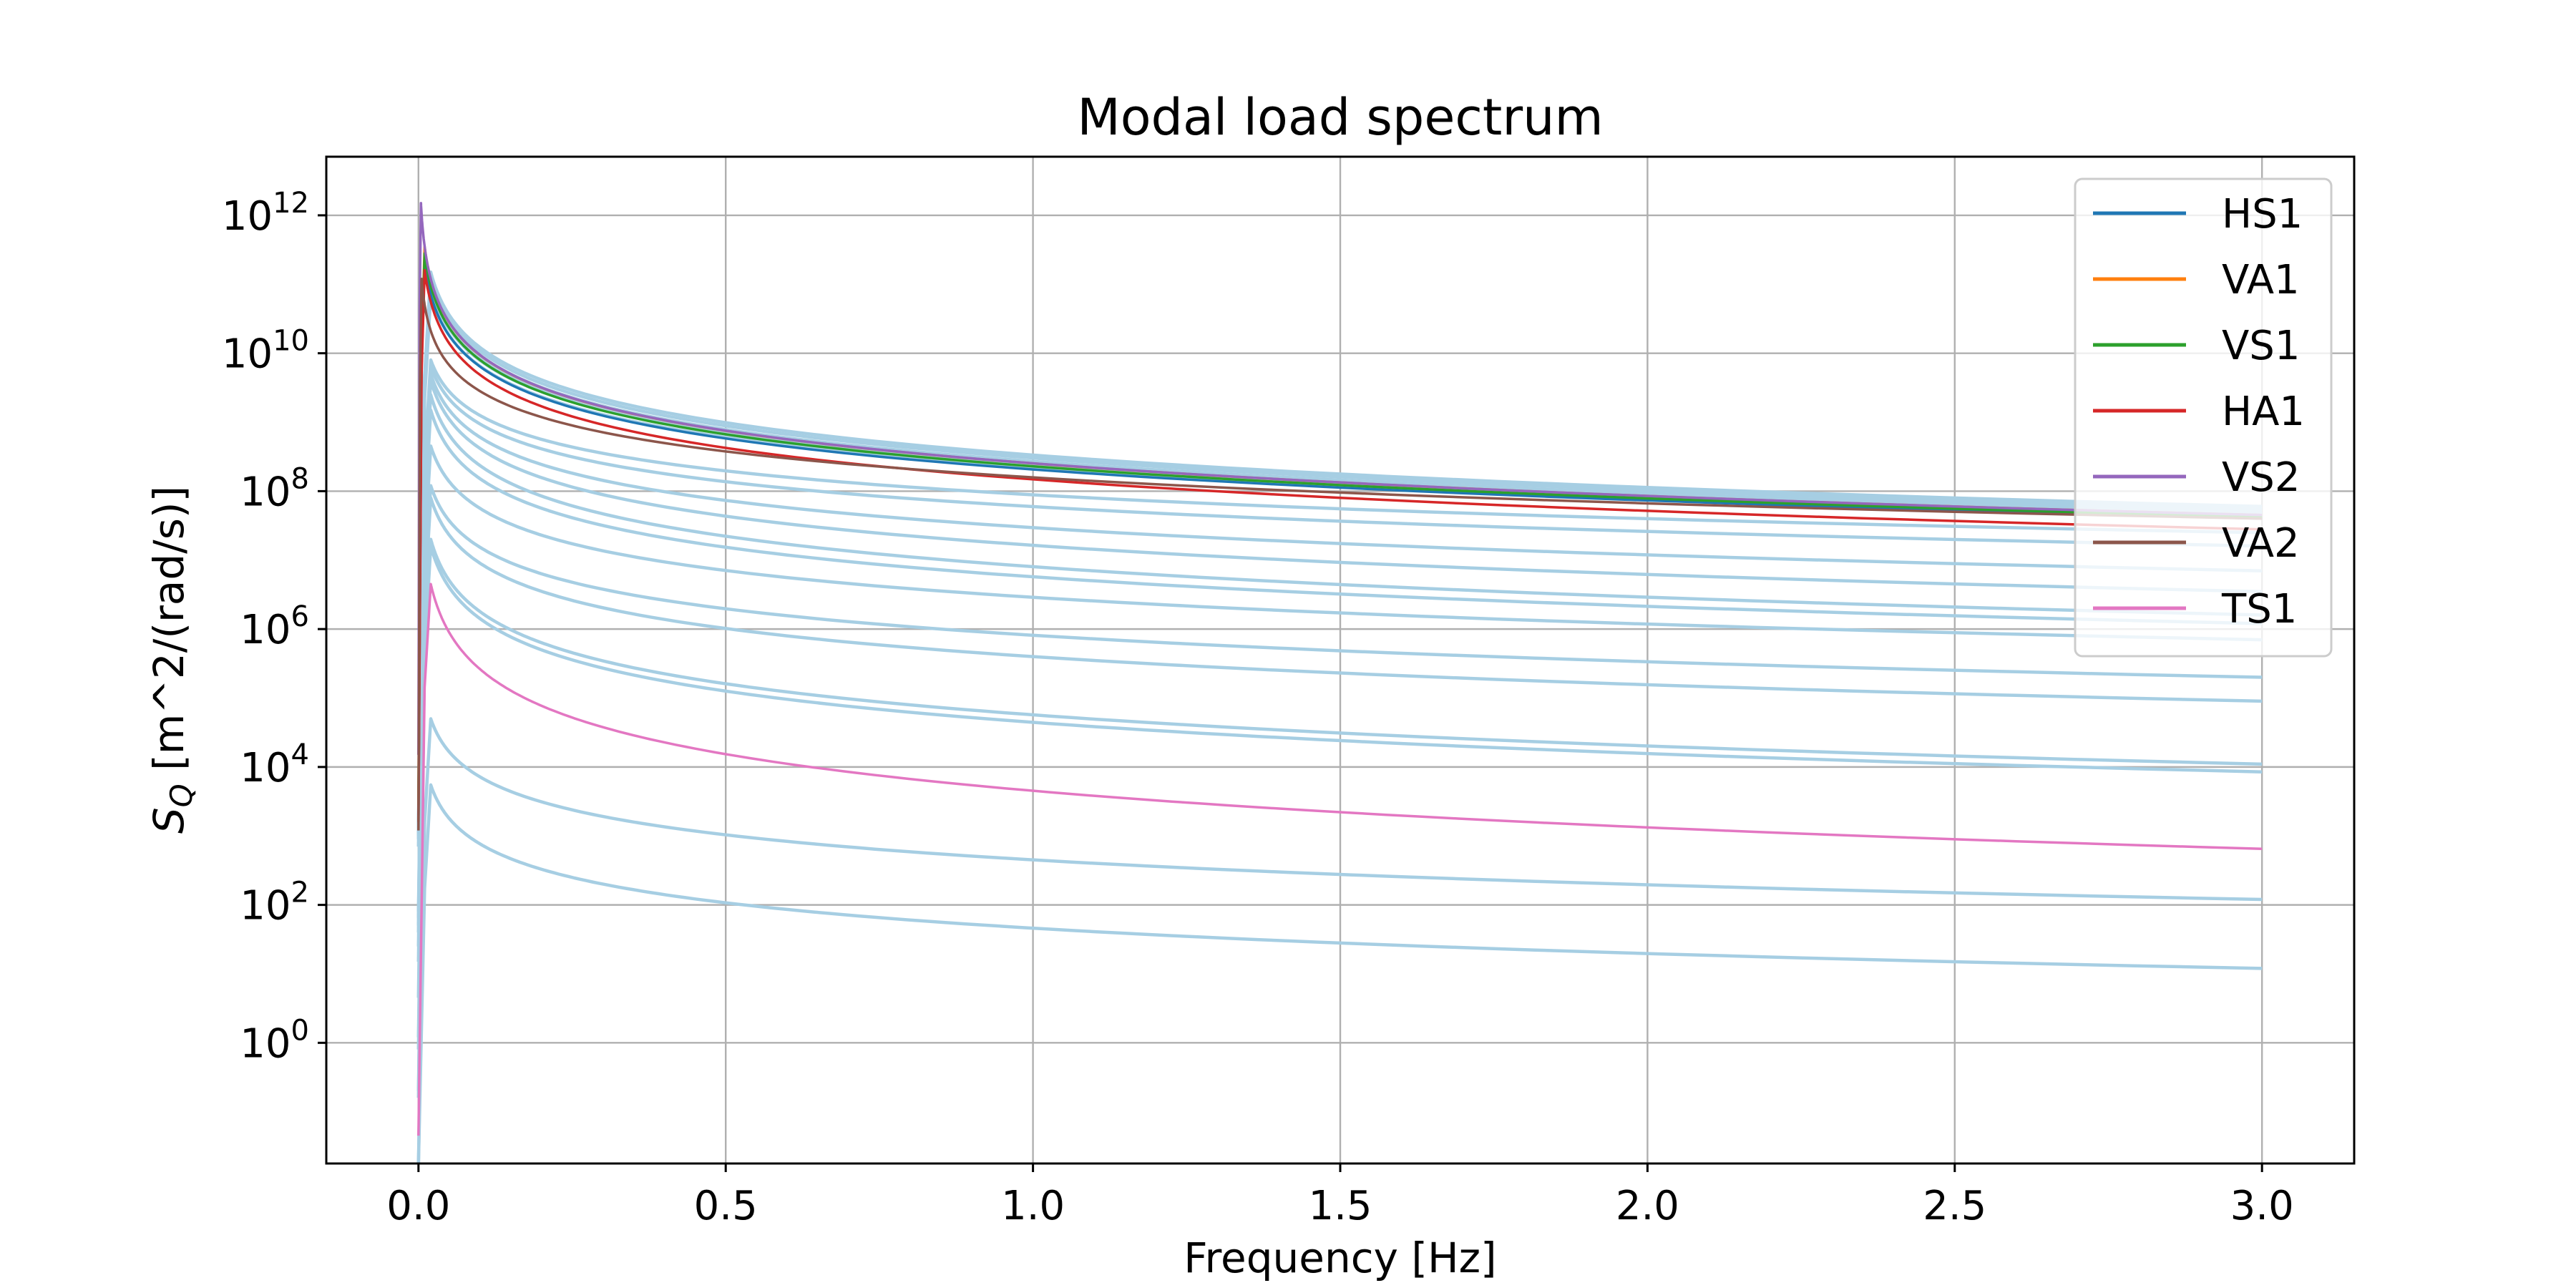 The width and height of the screenshot is (2576, 1288). Describe the element at coordinates (2261, 280) in the screenshot. I see `legend-label-va1: VA1` at that location.